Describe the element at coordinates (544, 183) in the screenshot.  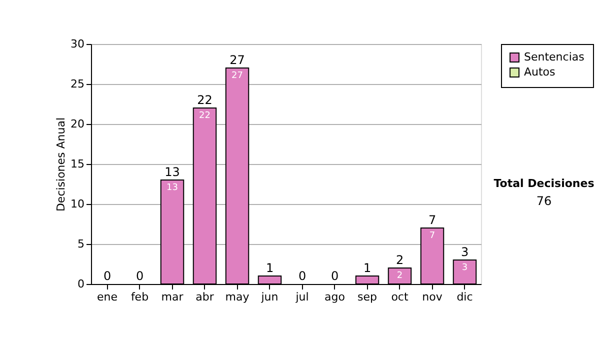
I see `text: Total Decisiones` at that location.